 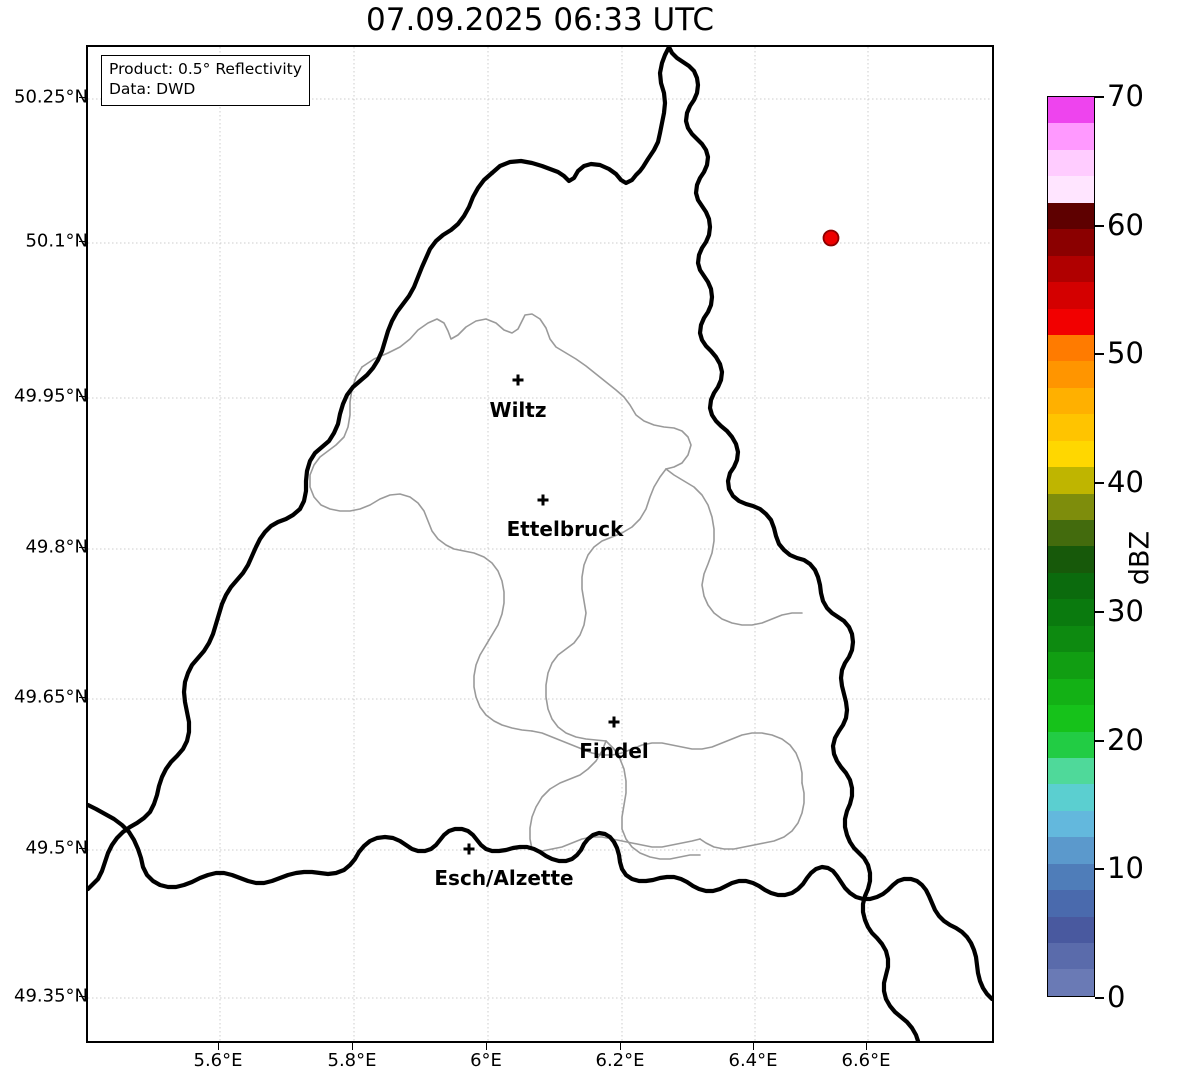 What do you see at coordinates (1140, 558) in the screenshot?
I see `colorbar-unit-label: dBZ` at bounding box center [1140, 558].